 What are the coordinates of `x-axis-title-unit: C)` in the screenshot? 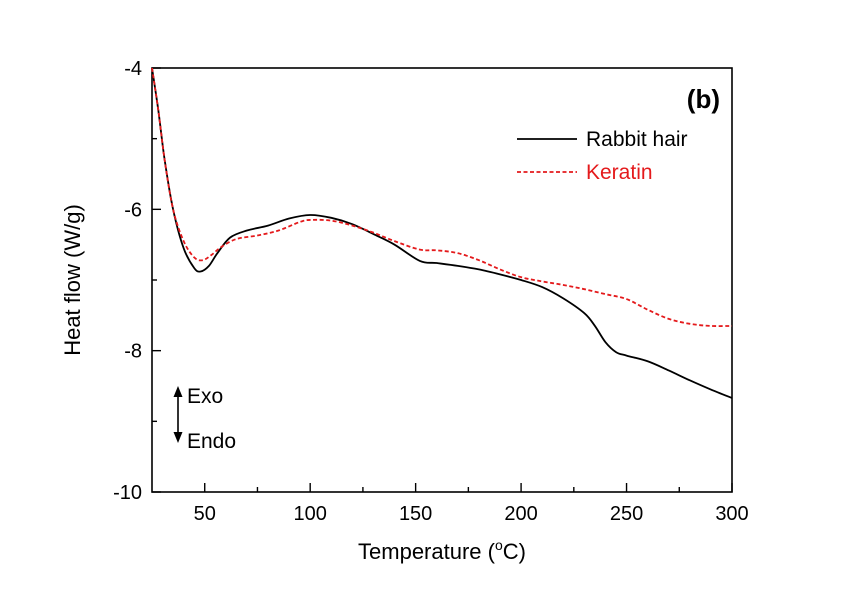 It's located at (514, 551).